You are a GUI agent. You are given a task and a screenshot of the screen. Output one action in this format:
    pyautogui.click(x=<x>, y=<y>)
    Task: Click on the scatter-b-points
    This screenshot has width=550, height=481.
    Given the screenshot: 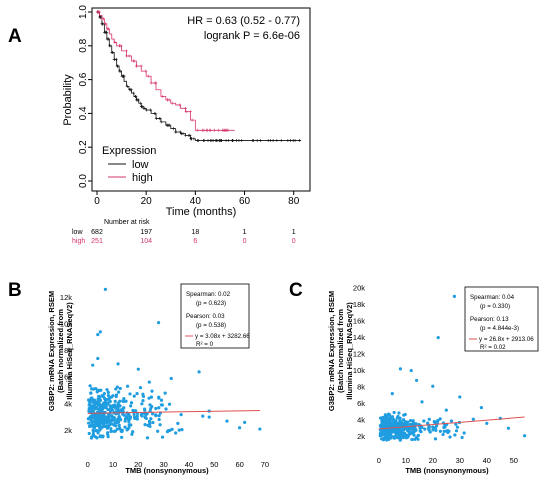 What is the action you would take?
    pyautogui.click(x=174, y=363)
    